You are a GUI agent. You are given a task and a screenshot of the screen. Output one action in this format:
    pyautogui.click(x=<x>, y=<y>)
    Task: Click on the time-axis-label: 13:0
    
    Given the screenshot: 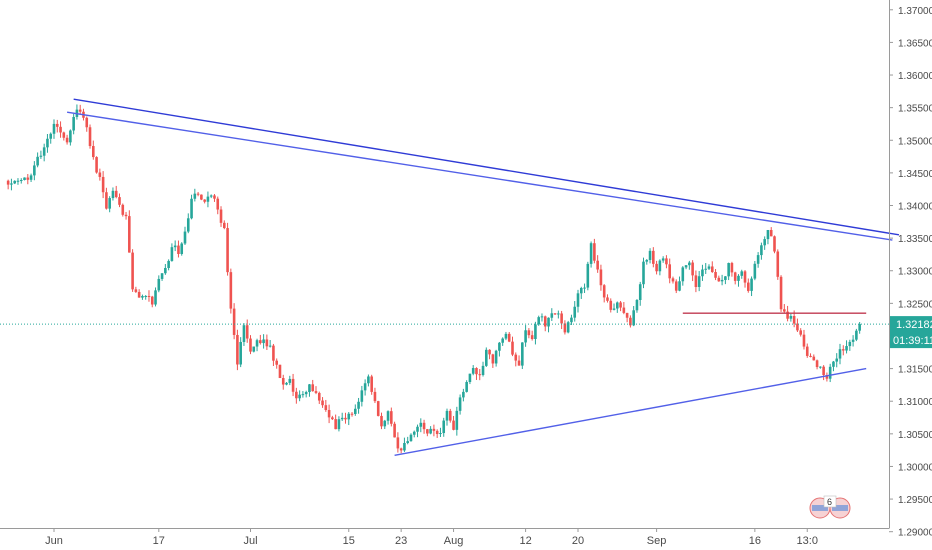 What is the action you would take?
    pyautogui.click(x=807, y=541)
    